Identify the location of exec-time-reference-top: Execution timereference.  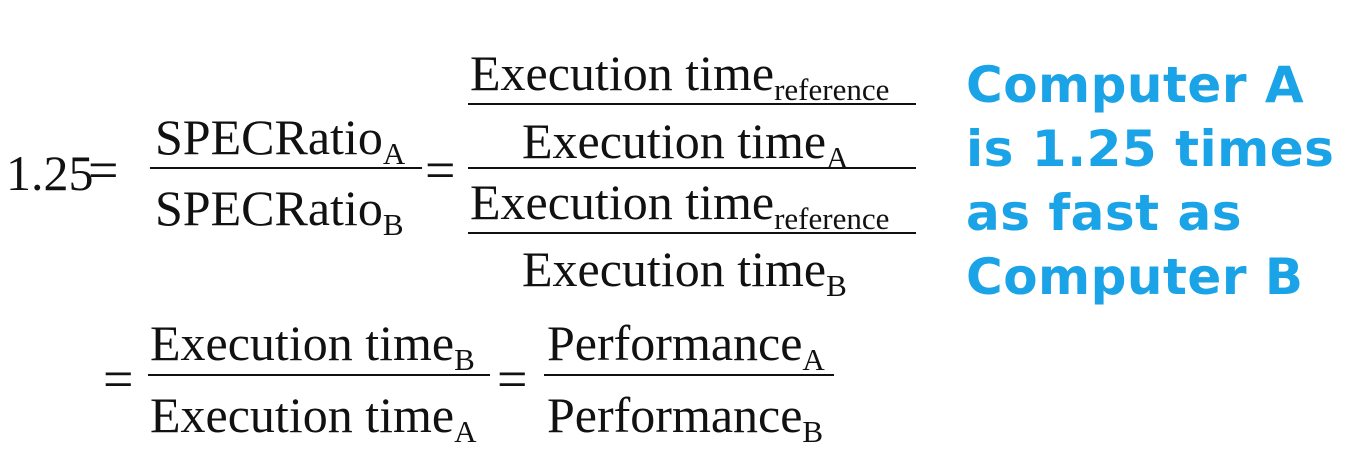
(680, 76).